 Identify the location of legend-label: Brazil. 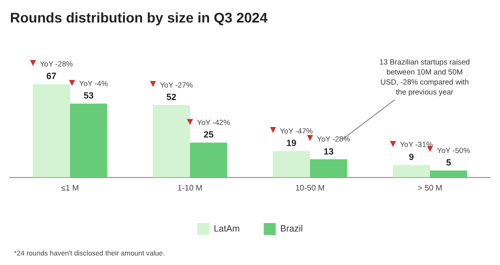
(291, 228).